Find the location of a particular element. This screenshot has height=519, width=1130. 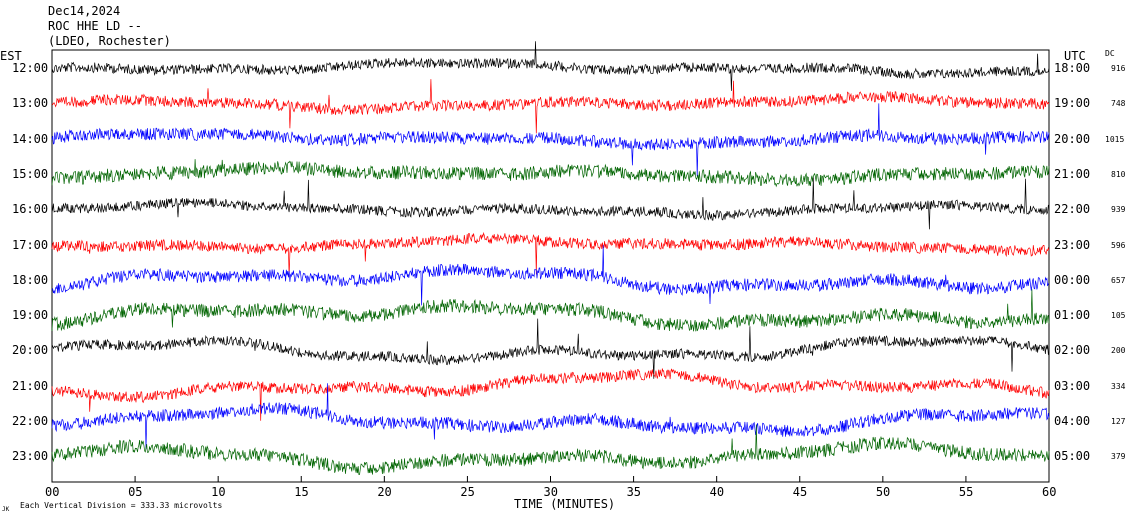

x-tick-label: 45 is located at coordinates (800, 492).